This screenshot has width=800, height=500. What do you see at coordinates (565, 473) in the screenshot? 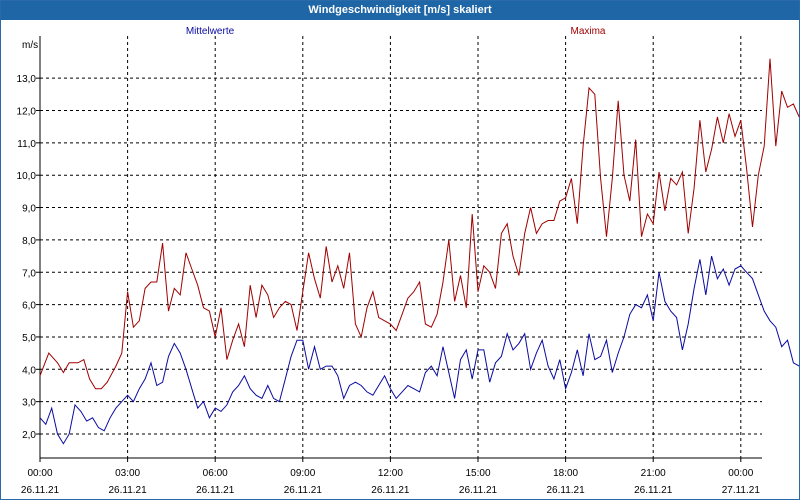
I see `x-tick-time: 18:00` at bounding box center [565, 473].